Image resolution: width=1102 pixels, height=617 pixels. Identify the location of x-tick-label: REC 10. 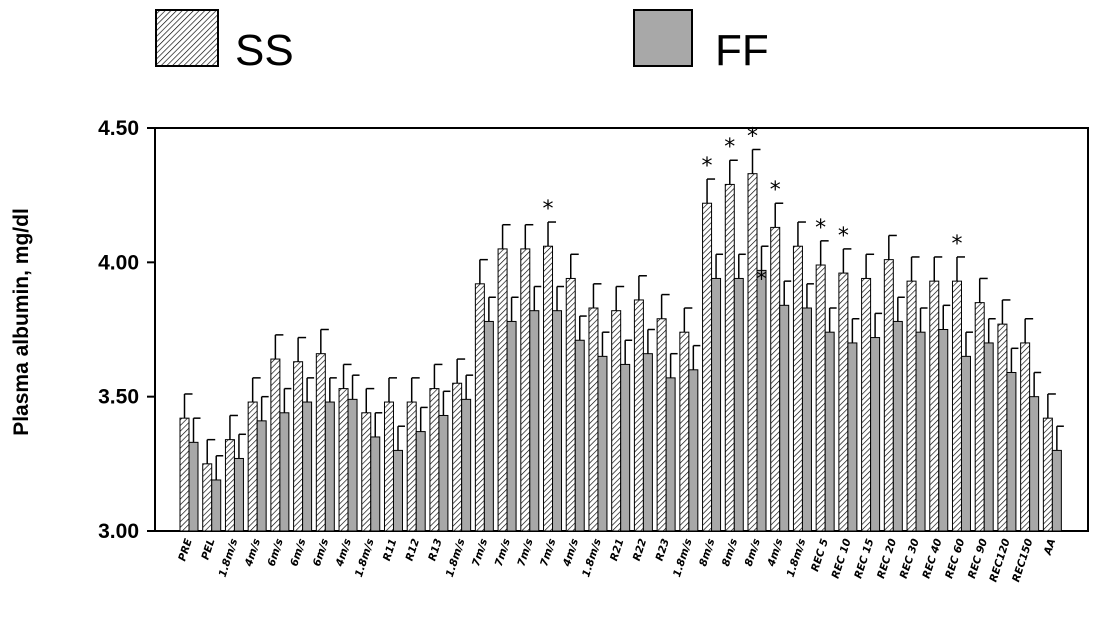
(842, 558).